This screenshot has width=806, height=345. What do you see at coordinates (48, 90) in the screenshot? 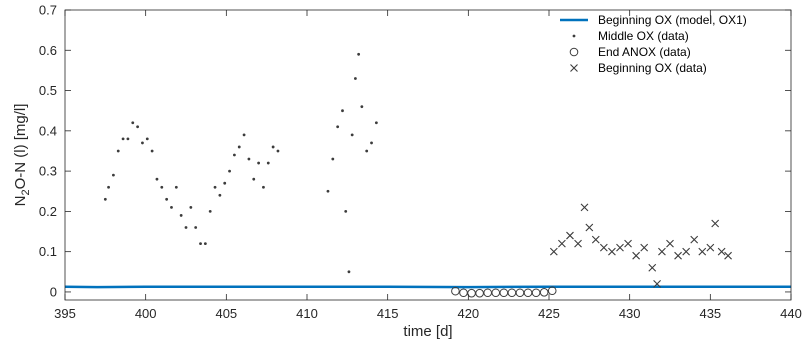
I see `y-tick-label: 0.5` at bounding box center [48, 90].